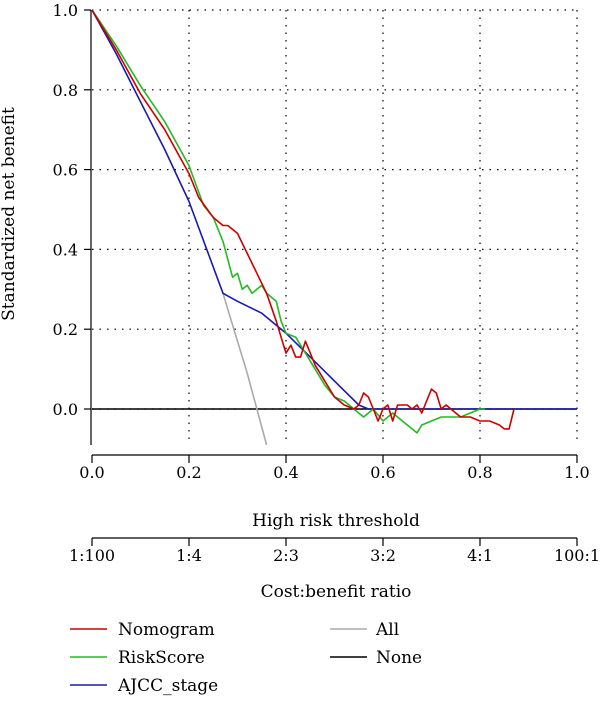 This screenshot has width=600, height=701. What do you see at coordinates (336, 521) in the screenshot?
I see `x-axis-title: High risk threshold` at bounding box center [336, 521].